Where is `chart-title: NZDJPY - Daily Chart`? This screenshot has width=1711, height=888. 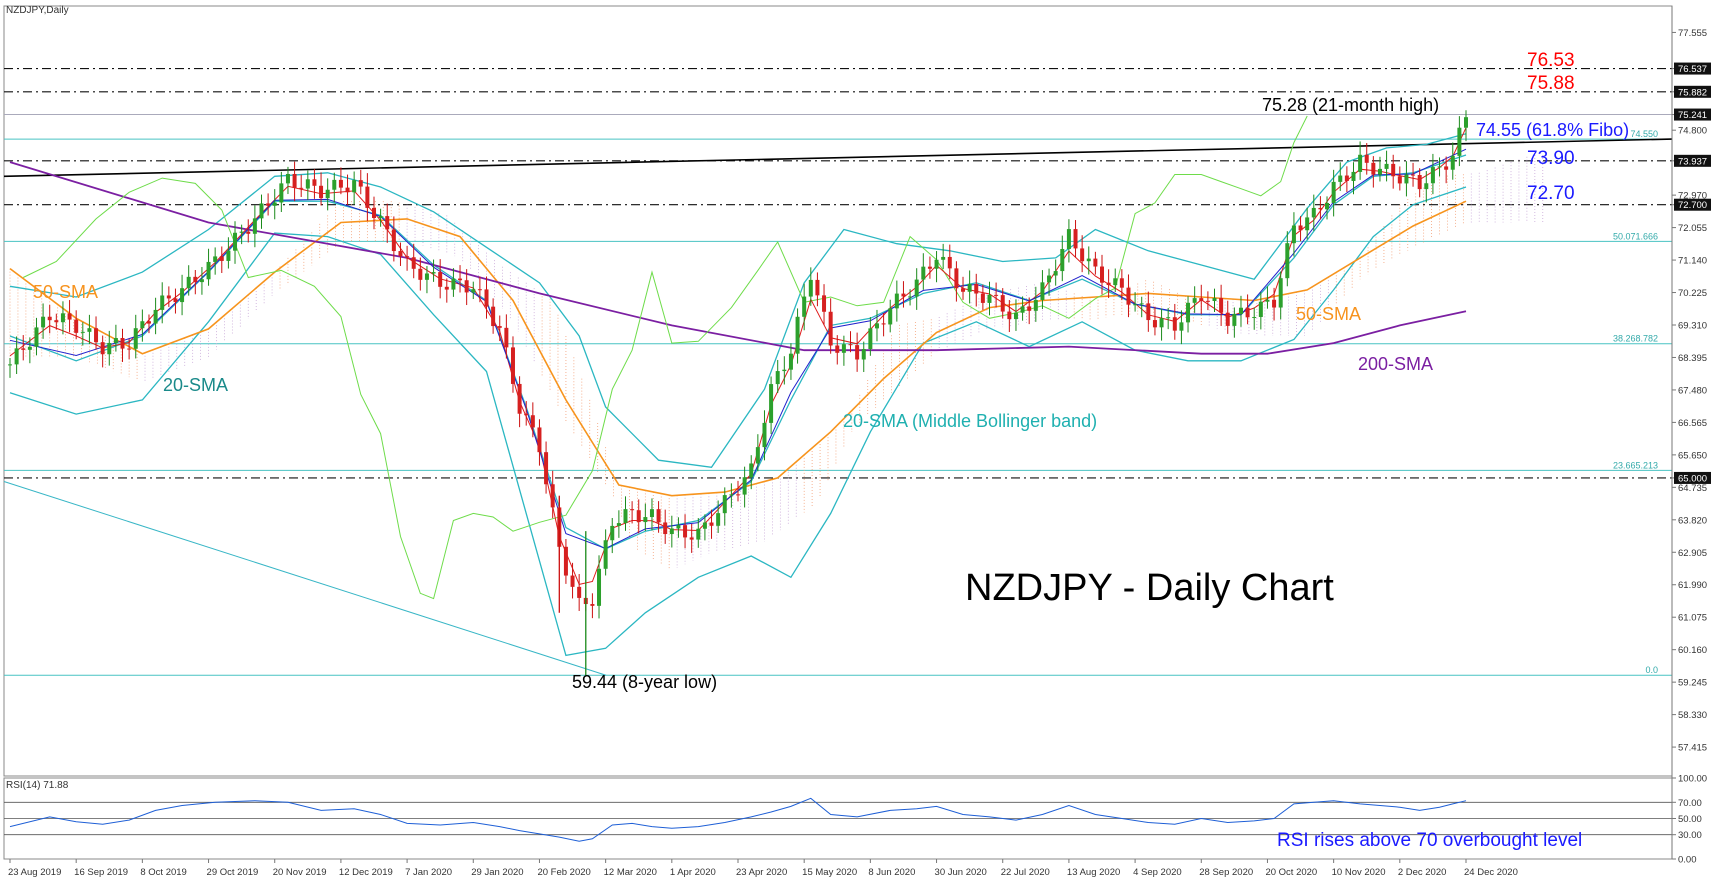 chart-title: NZDJPY - Daily Chart is located at coordinates (1149, 588).